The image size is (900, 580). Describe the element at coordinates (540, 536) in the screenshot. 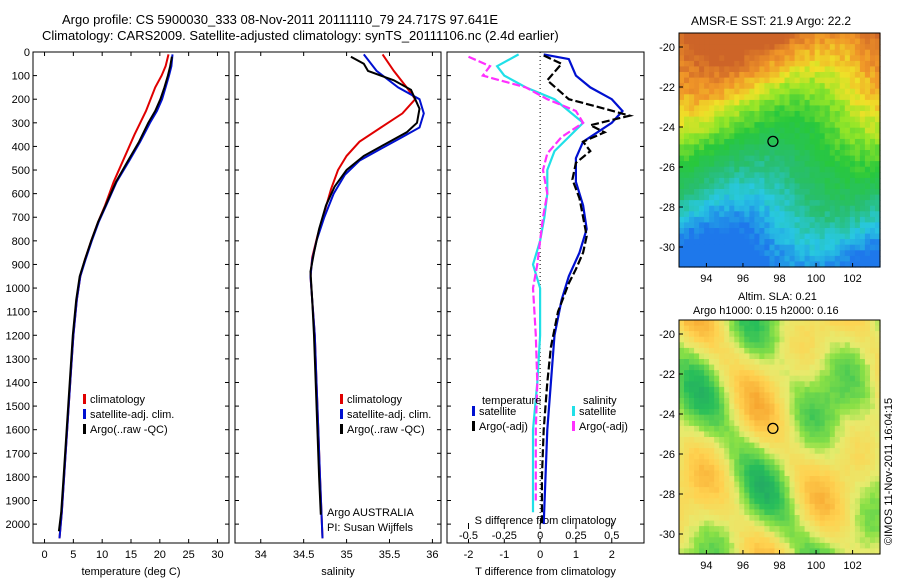

I see `x2-tick-label: 0` at that location.